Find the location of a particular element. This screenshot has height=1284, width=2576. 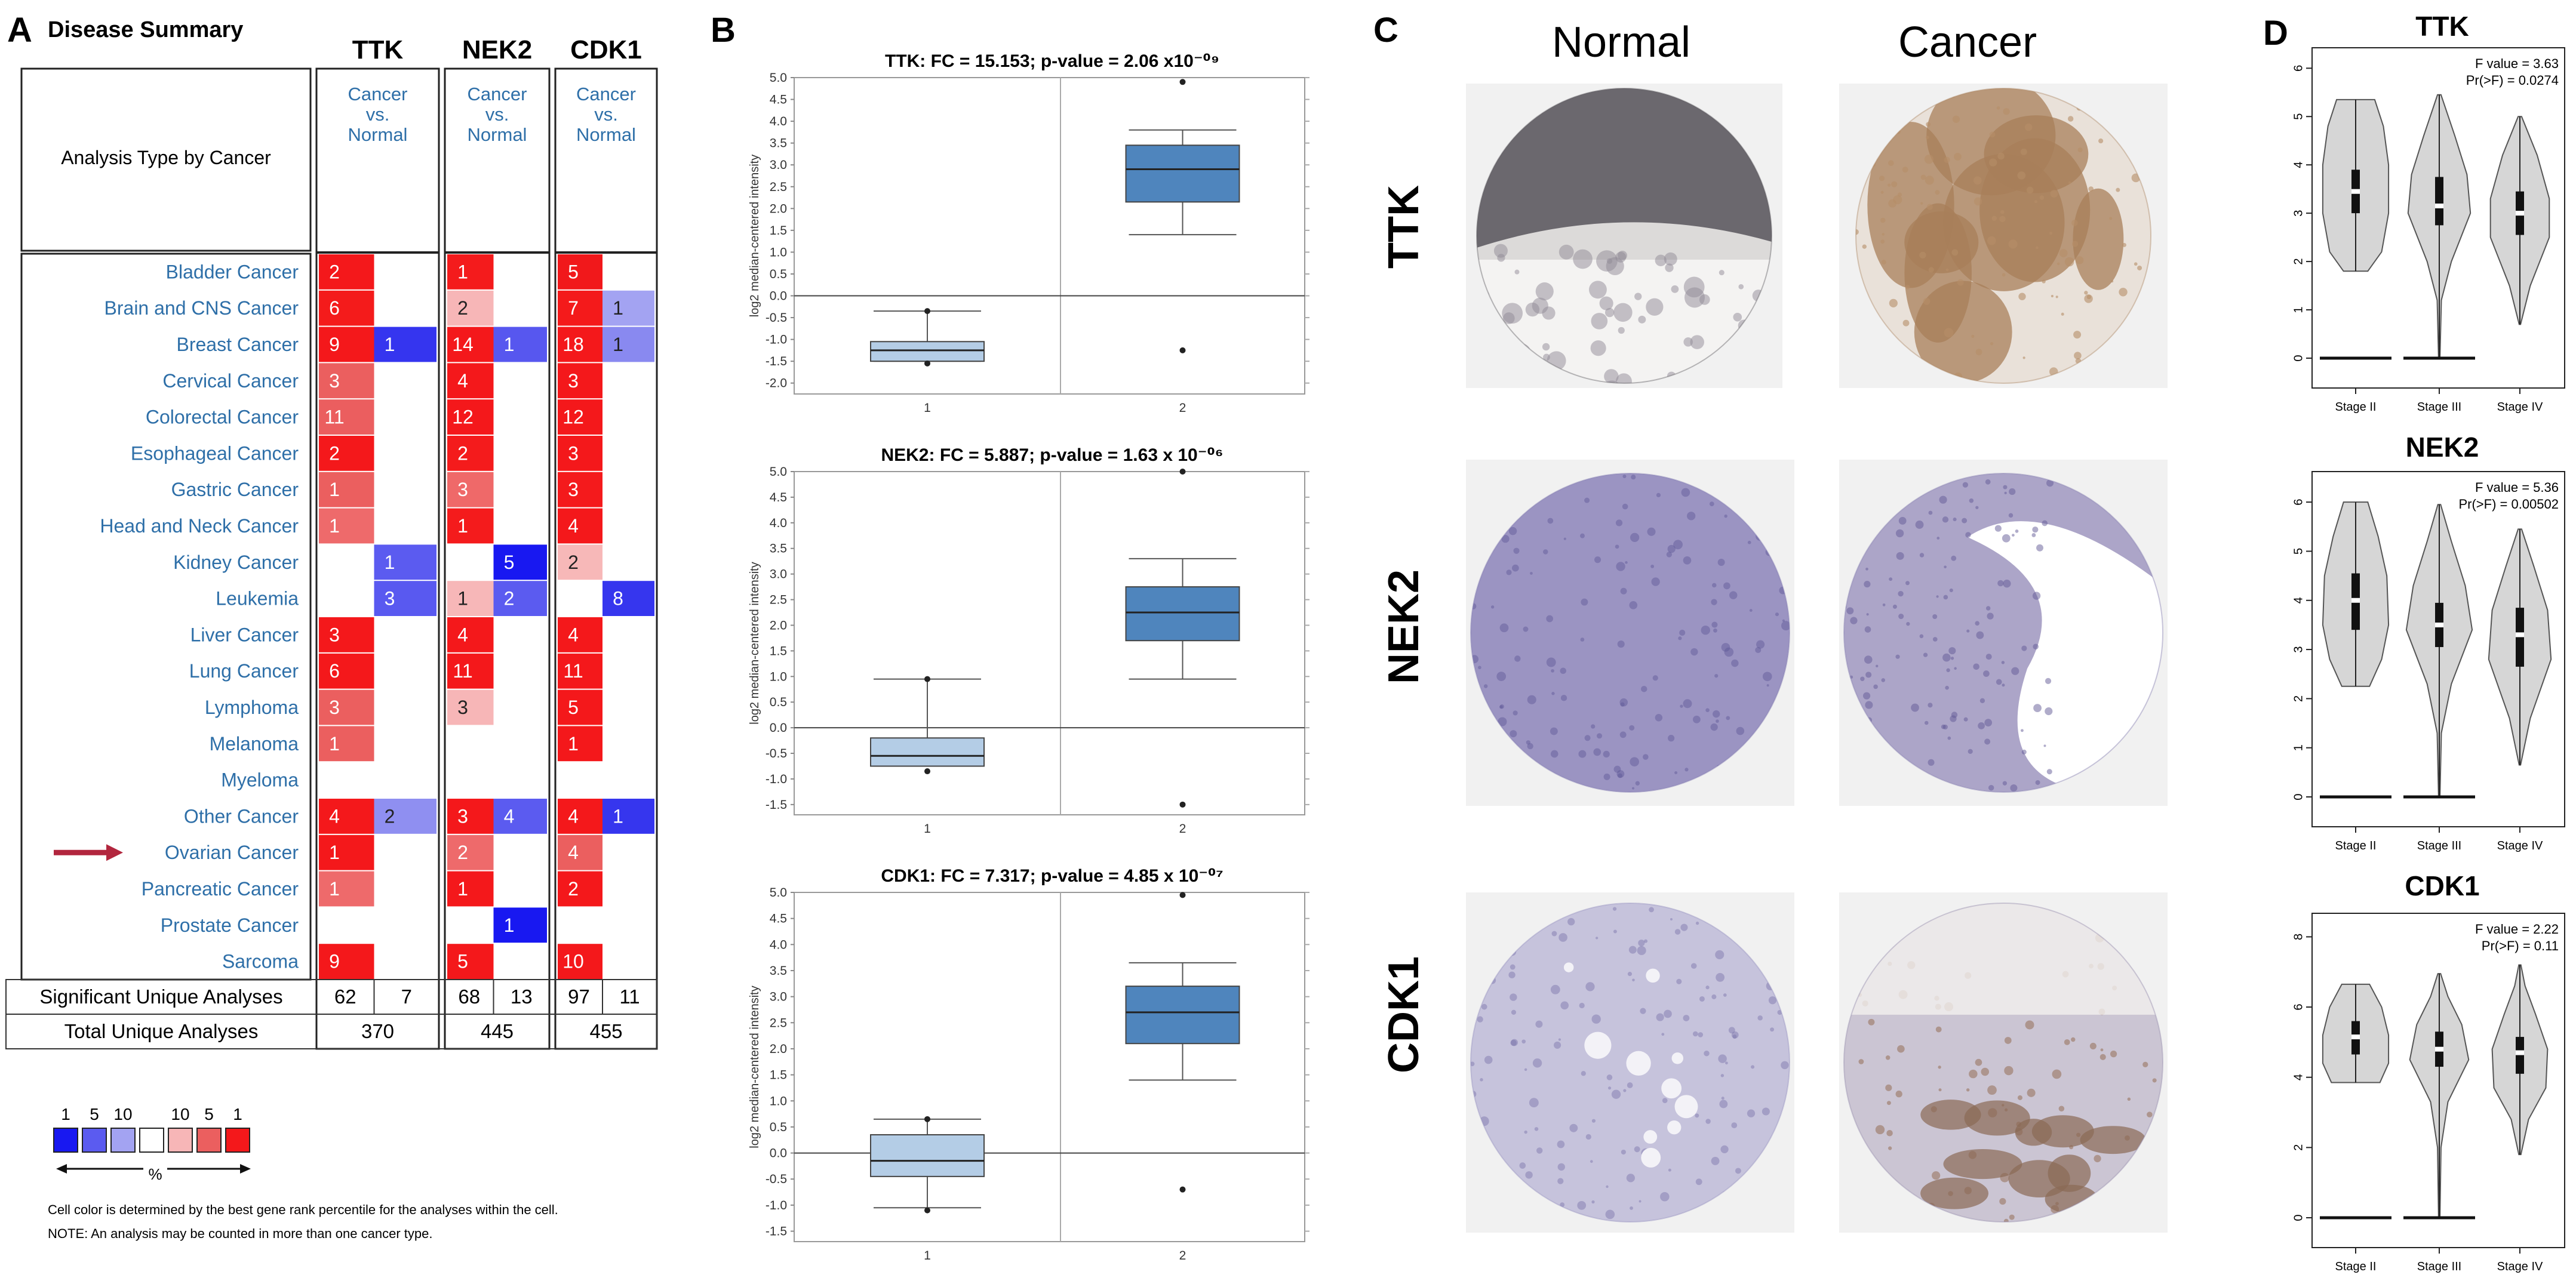

heatmap-cell-value: 2 is located at coordinates (390, 816).